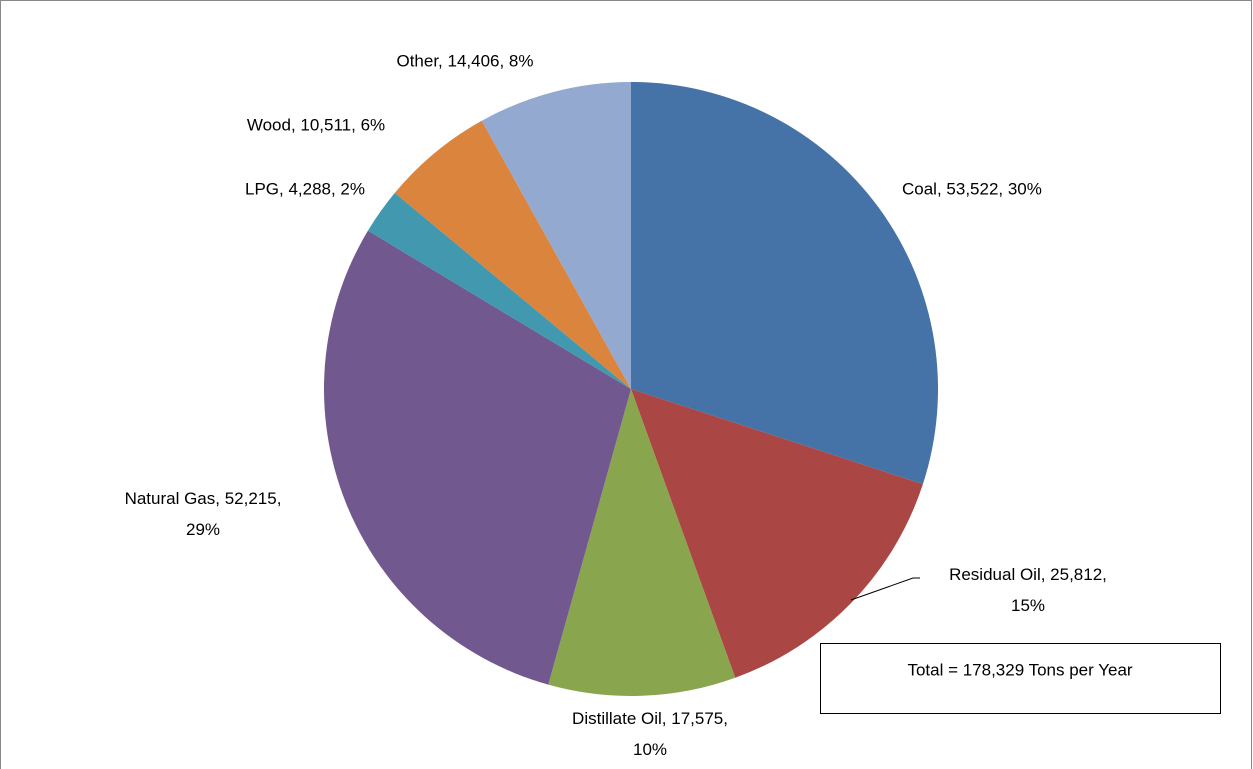  What do you see at coordinates (1019, 669) in the screenshot?
I see `annotation: Total = 178,329 Tons per Year` at bounding box center [1019, 669].